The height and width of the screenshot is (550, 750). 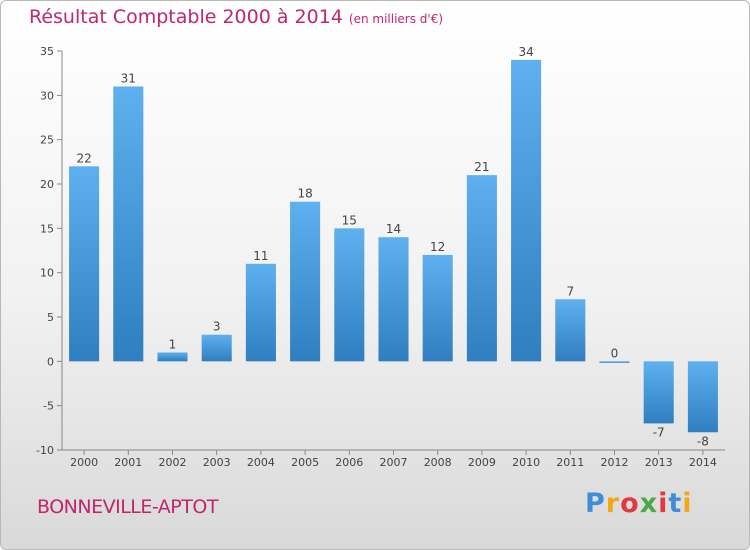 What do you see at coordinates (393, 229) in the screenshot?
I see `data-label-2007: 14` at bounding box center [393, 229].